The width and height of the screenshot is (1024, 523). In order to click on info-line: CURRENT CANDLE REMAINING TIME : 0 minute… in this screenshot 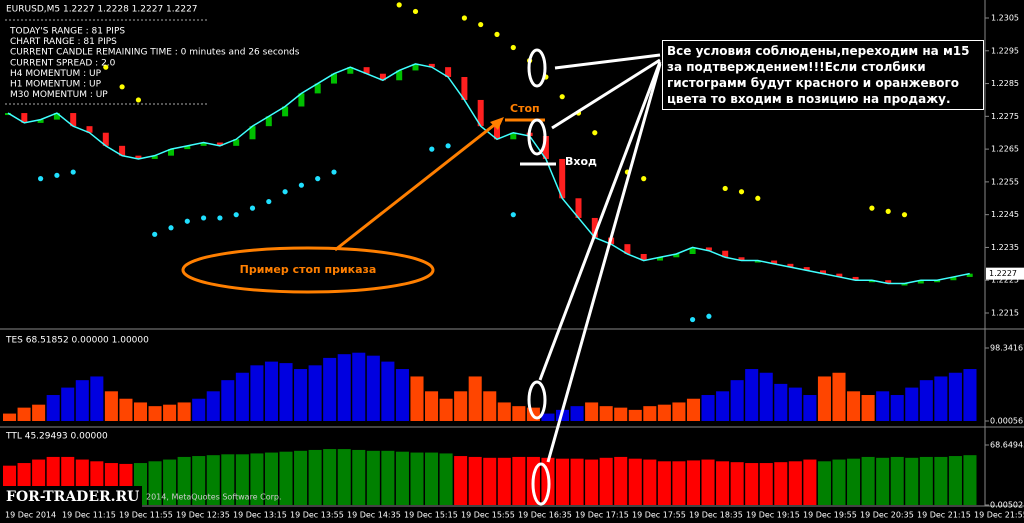, I will do `click(155, 53)`.